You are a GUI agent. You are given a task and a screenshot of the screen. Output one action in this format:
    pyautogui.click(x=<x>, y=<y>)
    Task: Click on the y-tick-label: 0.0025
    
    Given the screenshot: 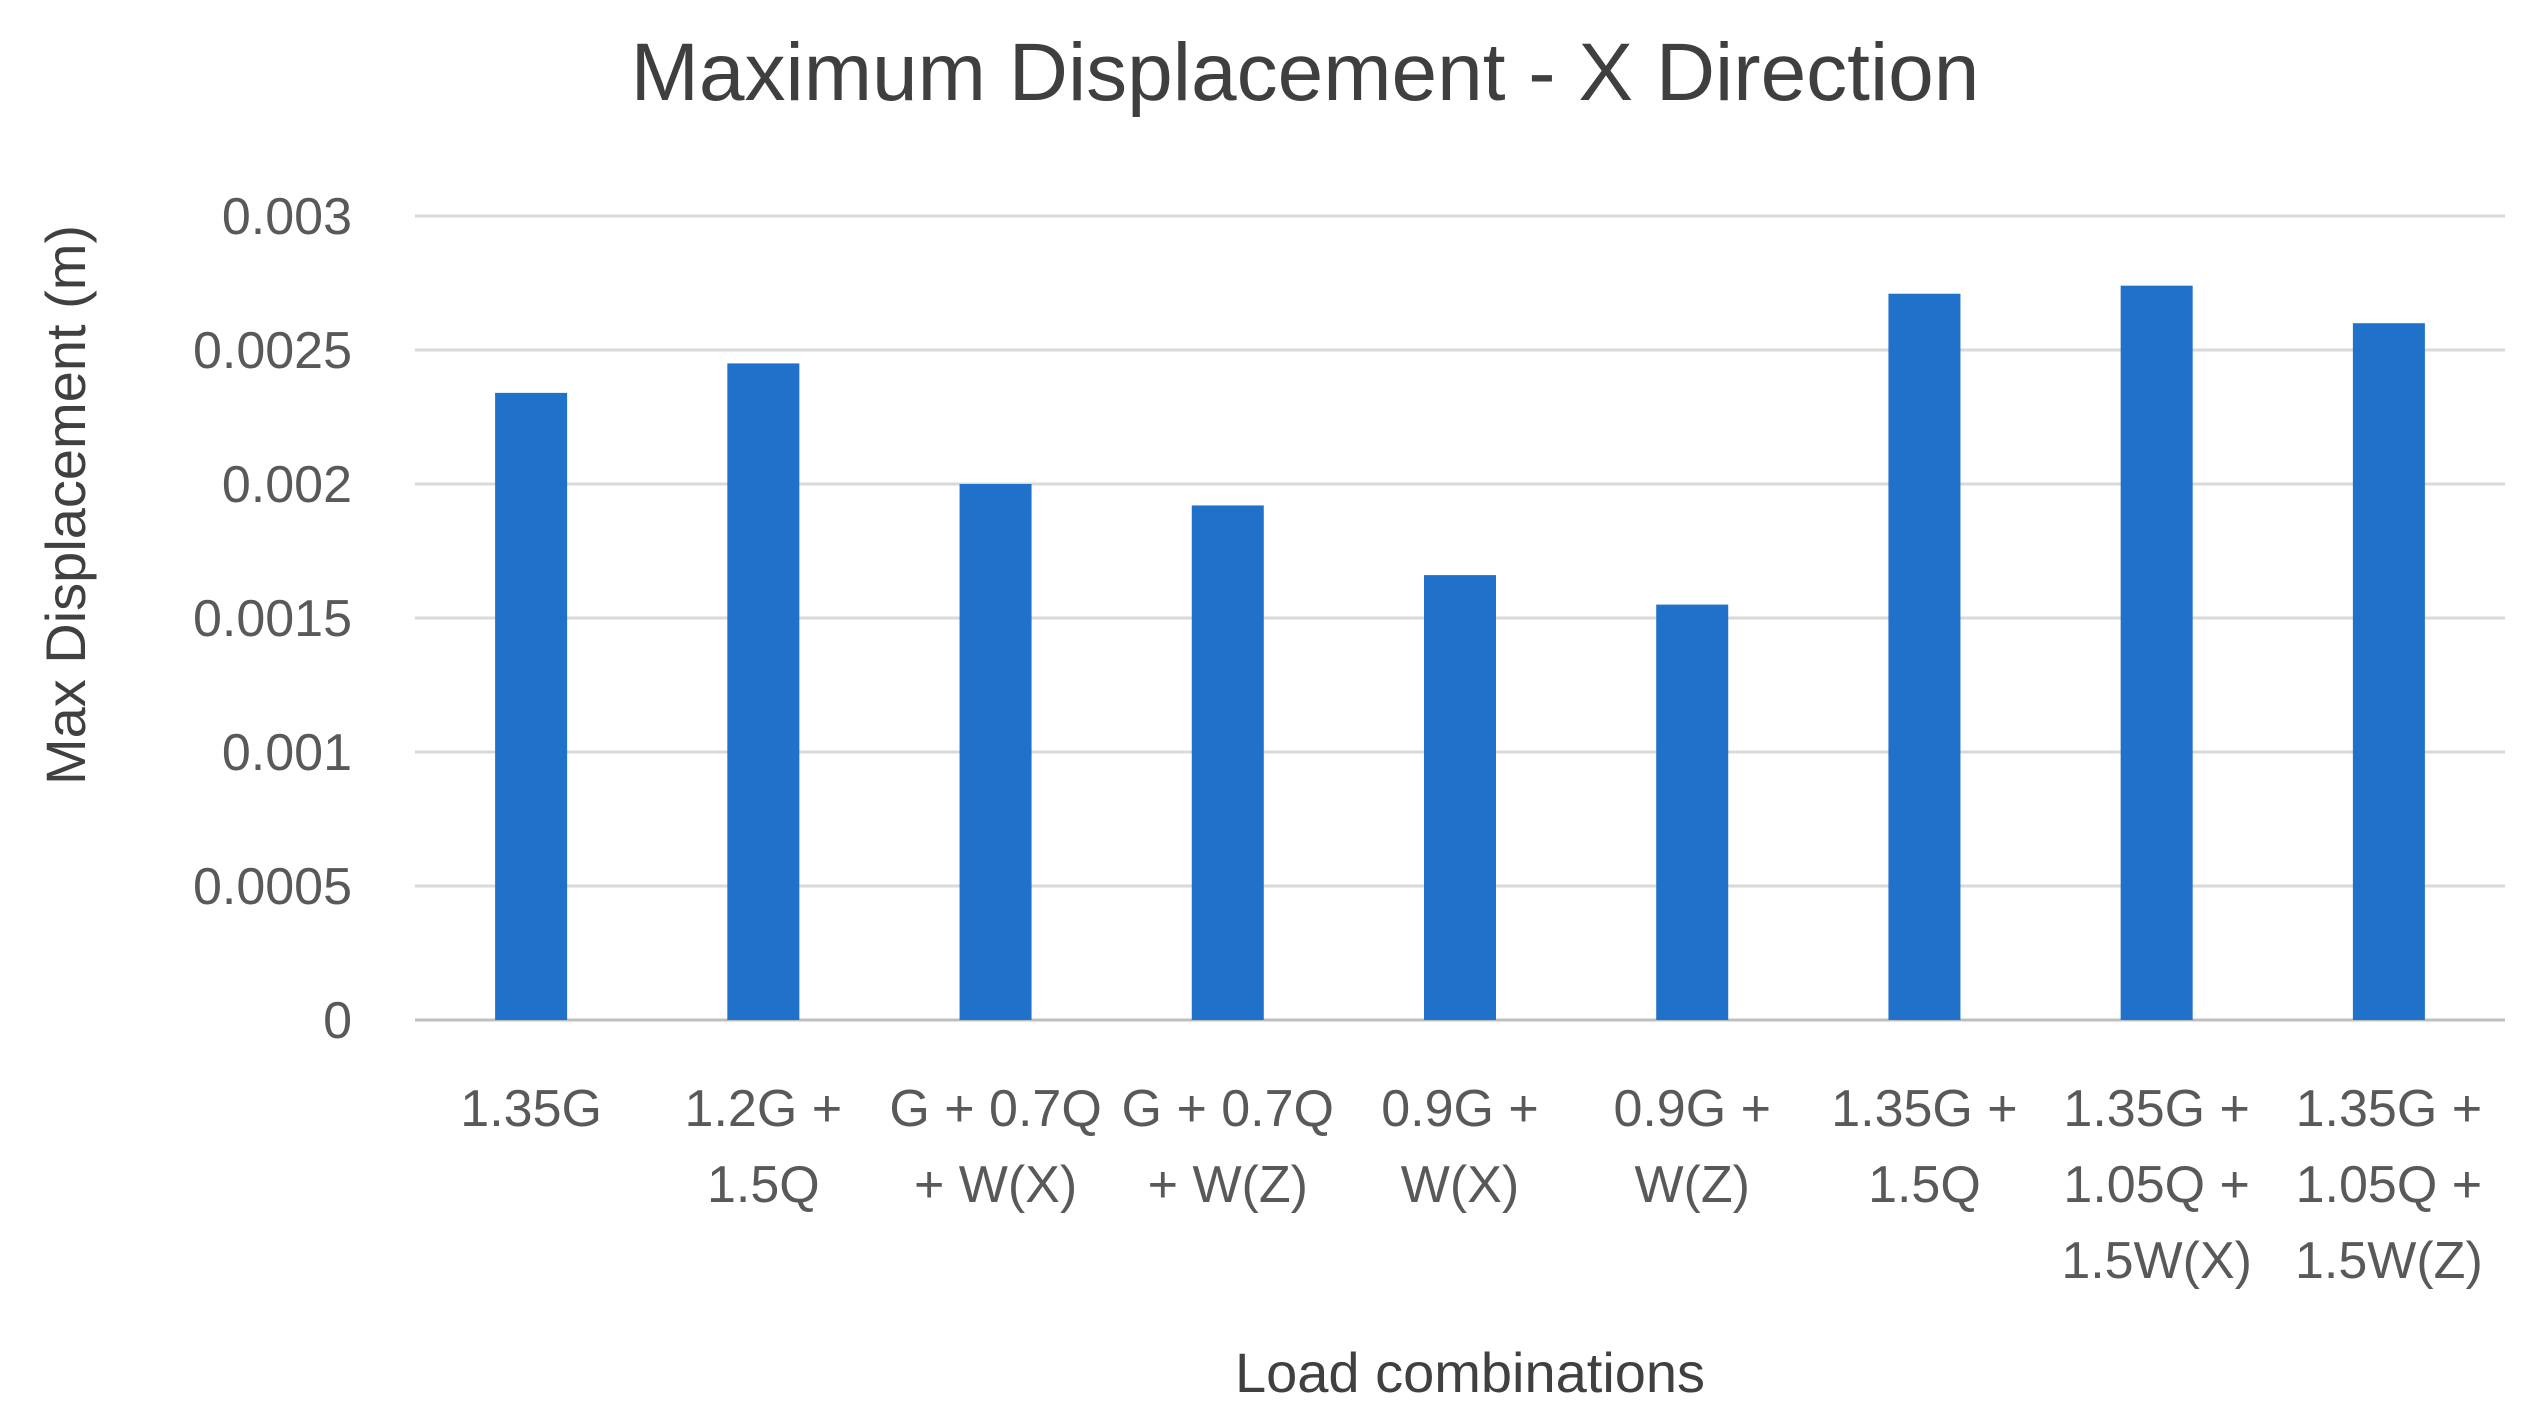 What is the action you would take?
    pyautogui.click(x=272, y=351)
    